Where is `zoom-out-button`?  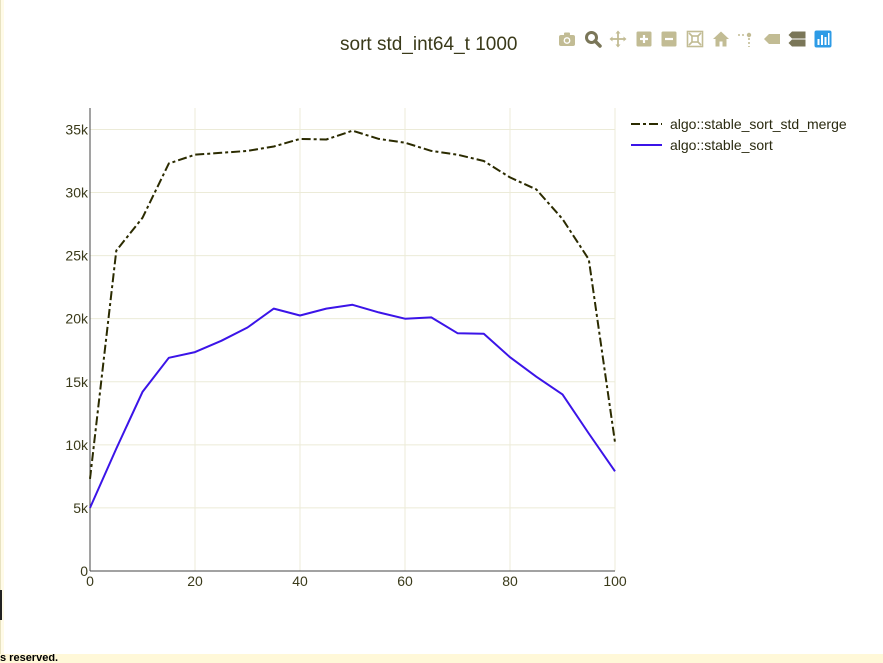 zoom-out-button is located at coordinates (669, 39).